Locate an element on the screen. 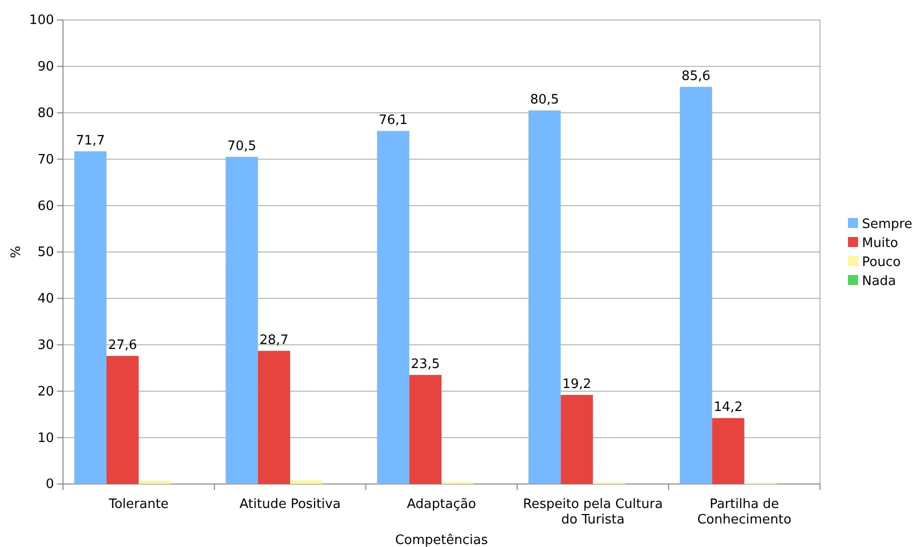 Image resolution: width=912 pixels, height=547 pixels. y-tick-label: 50 is located at coordinates (45, 252).